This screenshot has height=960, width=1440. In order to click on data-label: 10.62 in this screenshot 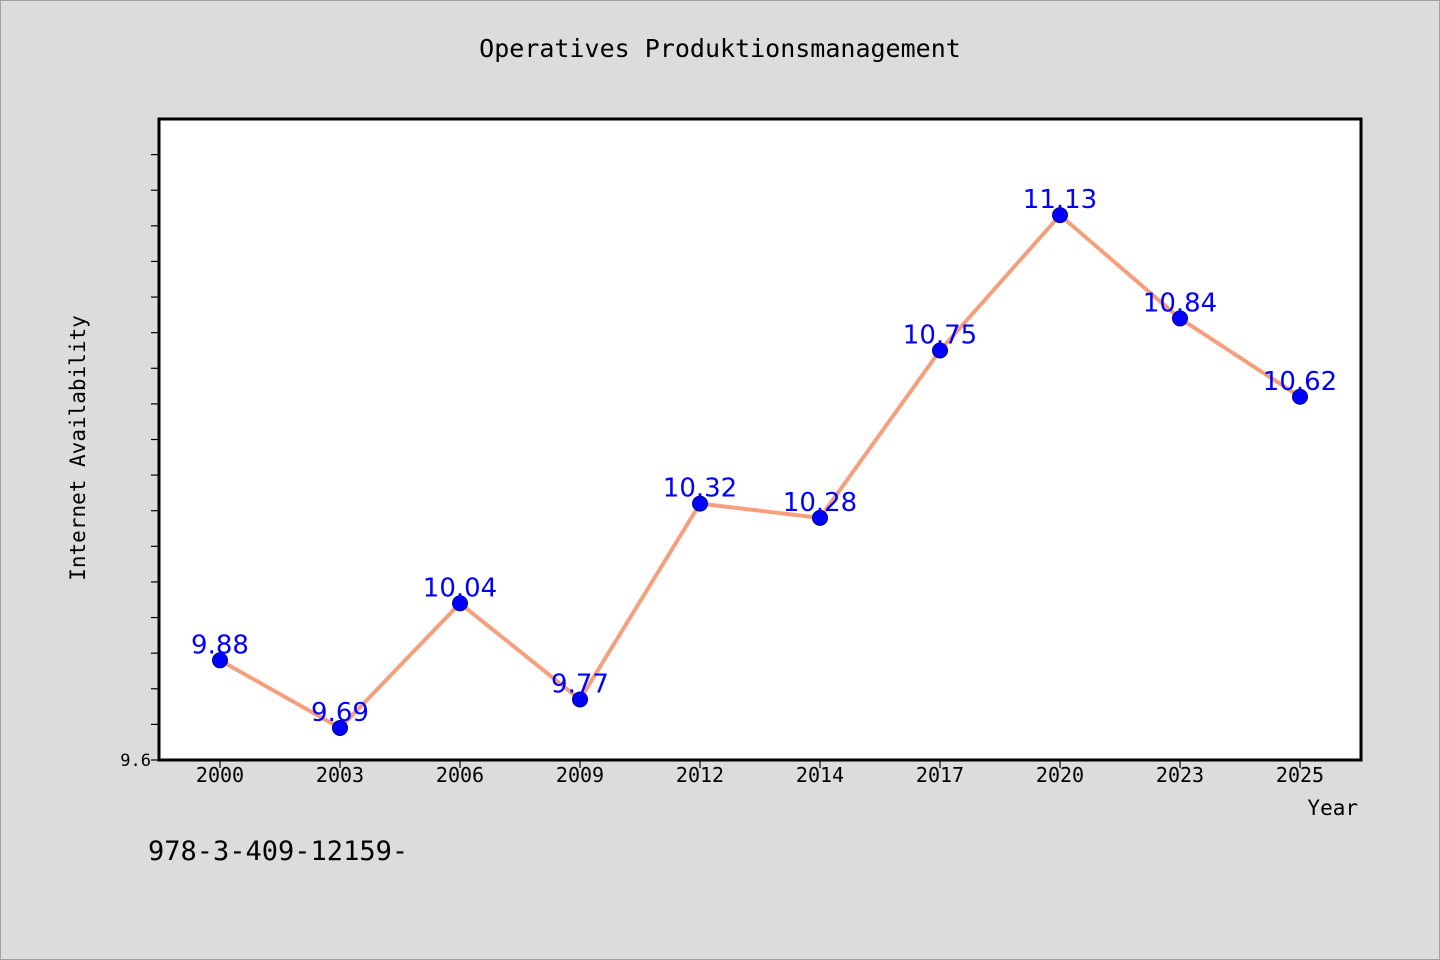, I will do `click(1300, 382)`.